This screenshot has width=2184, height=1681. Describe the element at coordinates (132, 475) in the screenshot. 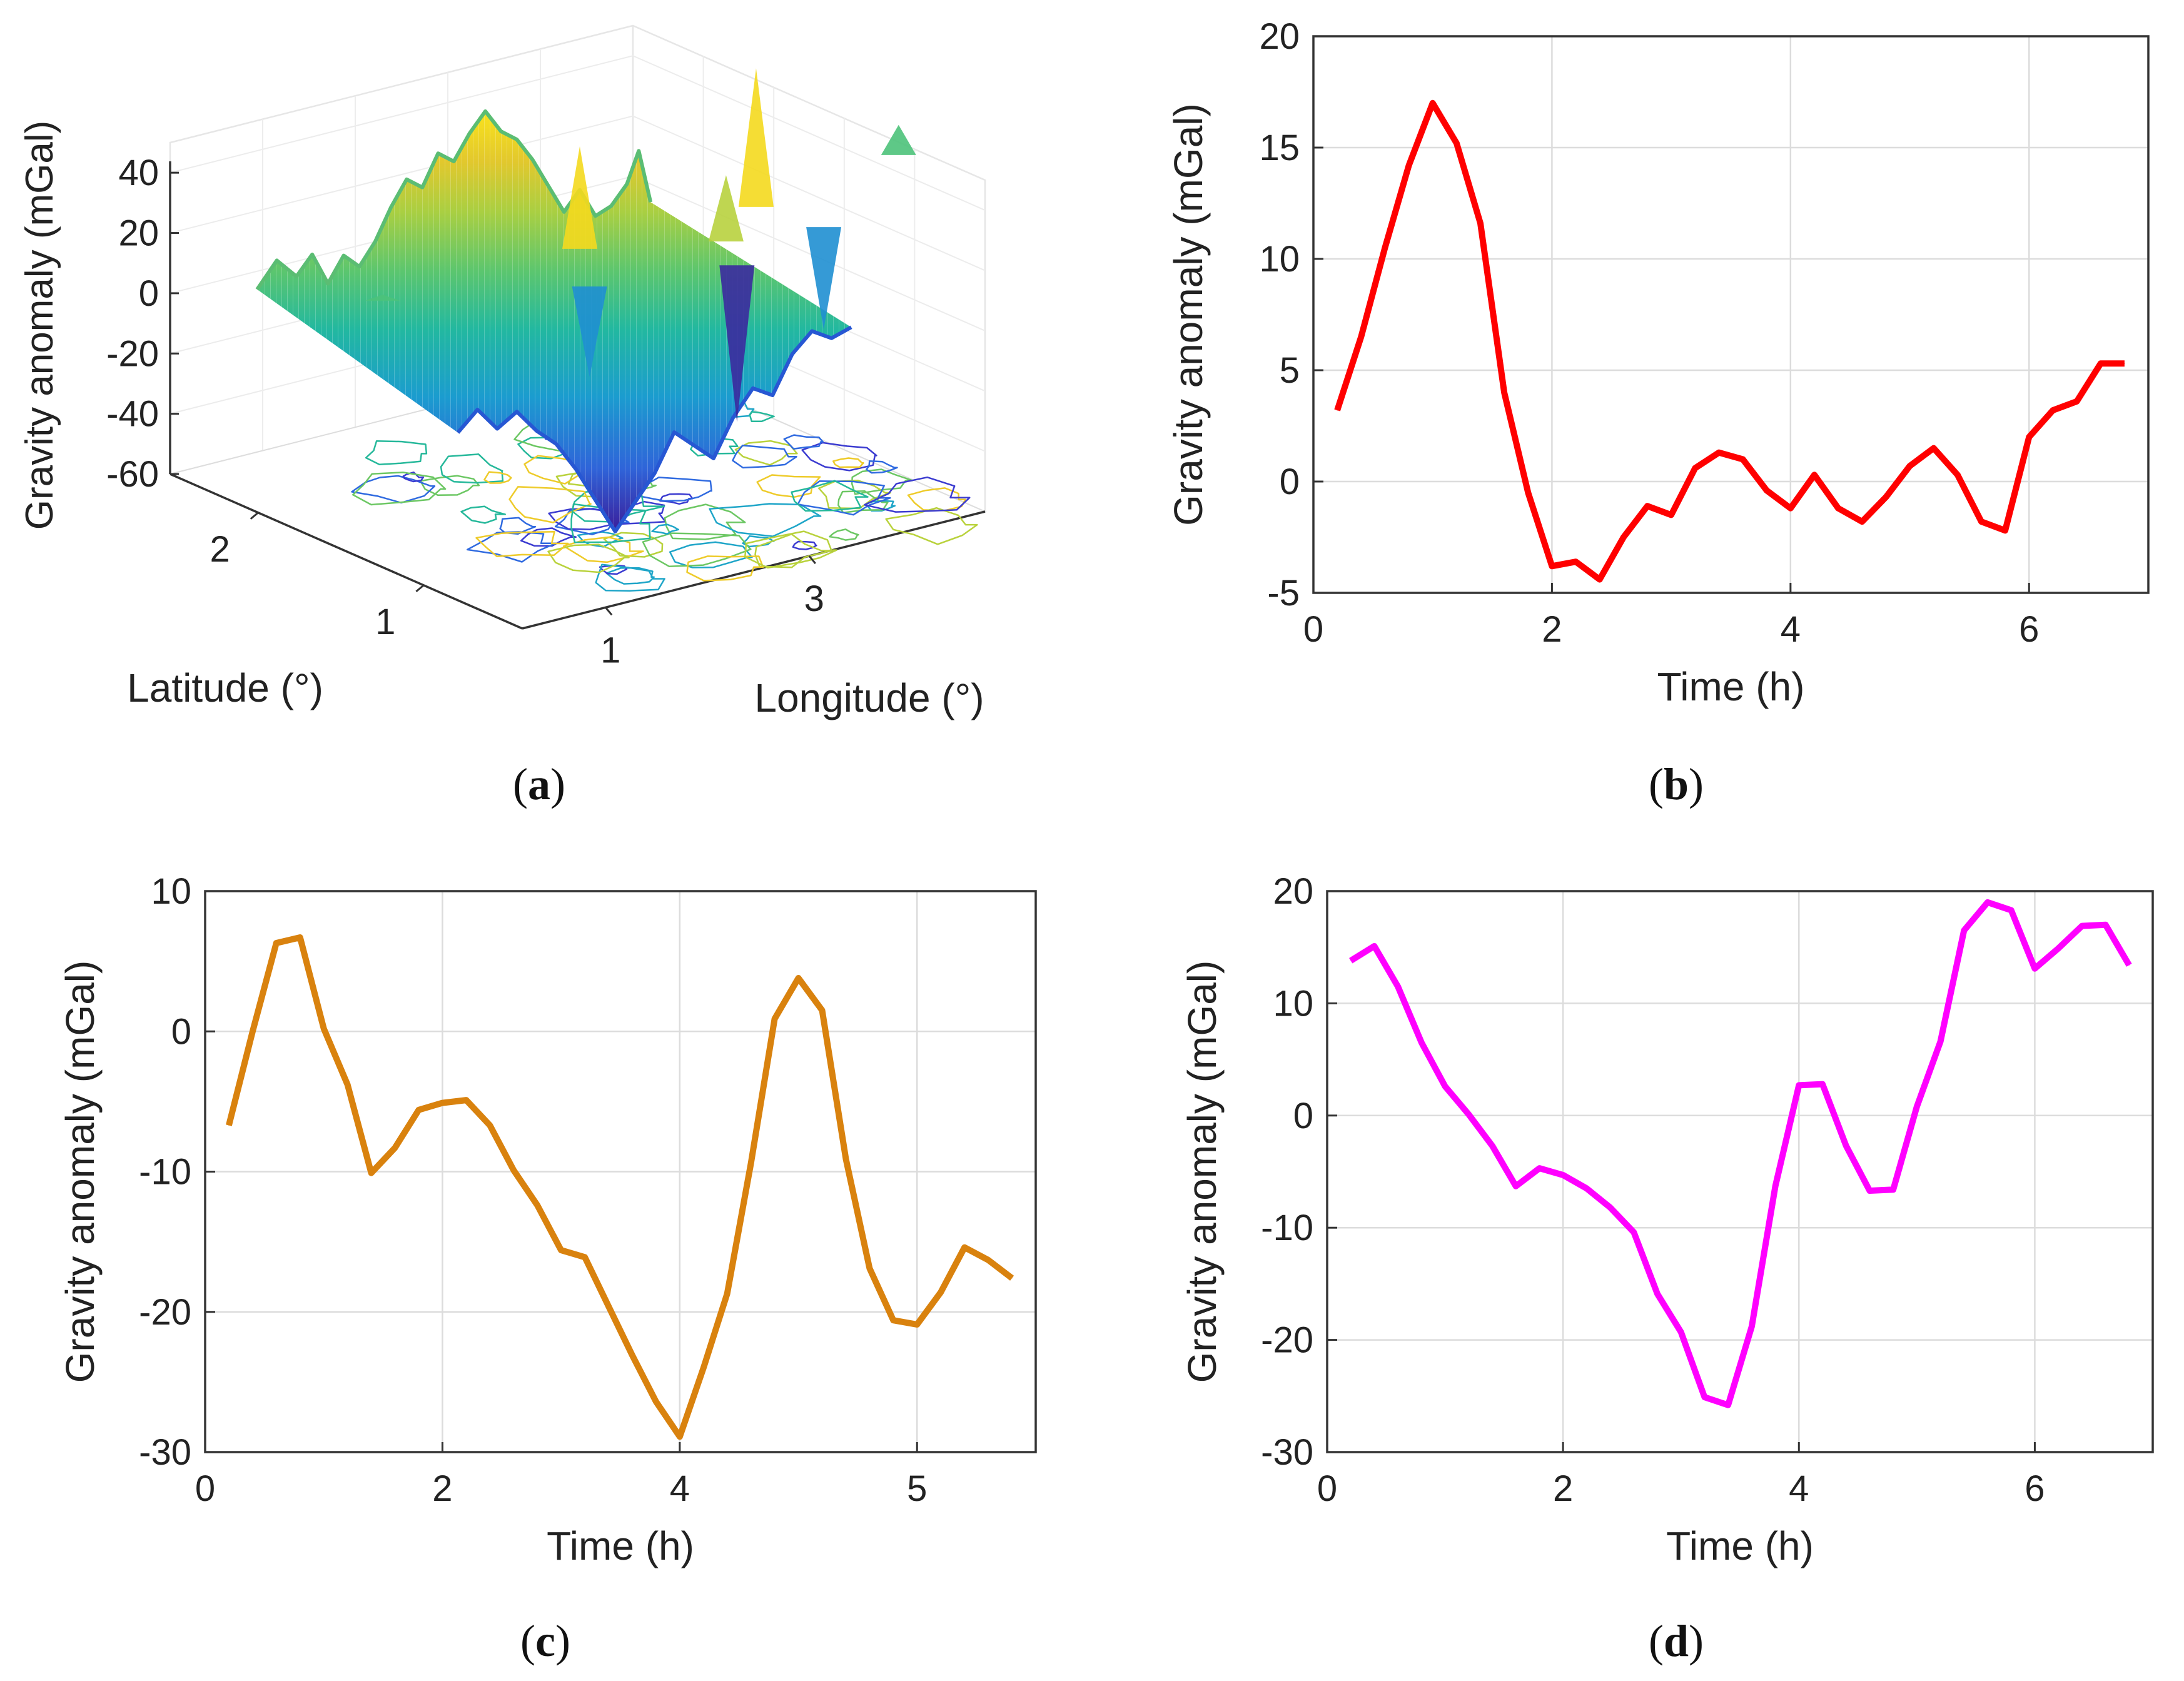

I see `surface-z-tick-label-5: -60` at that location.